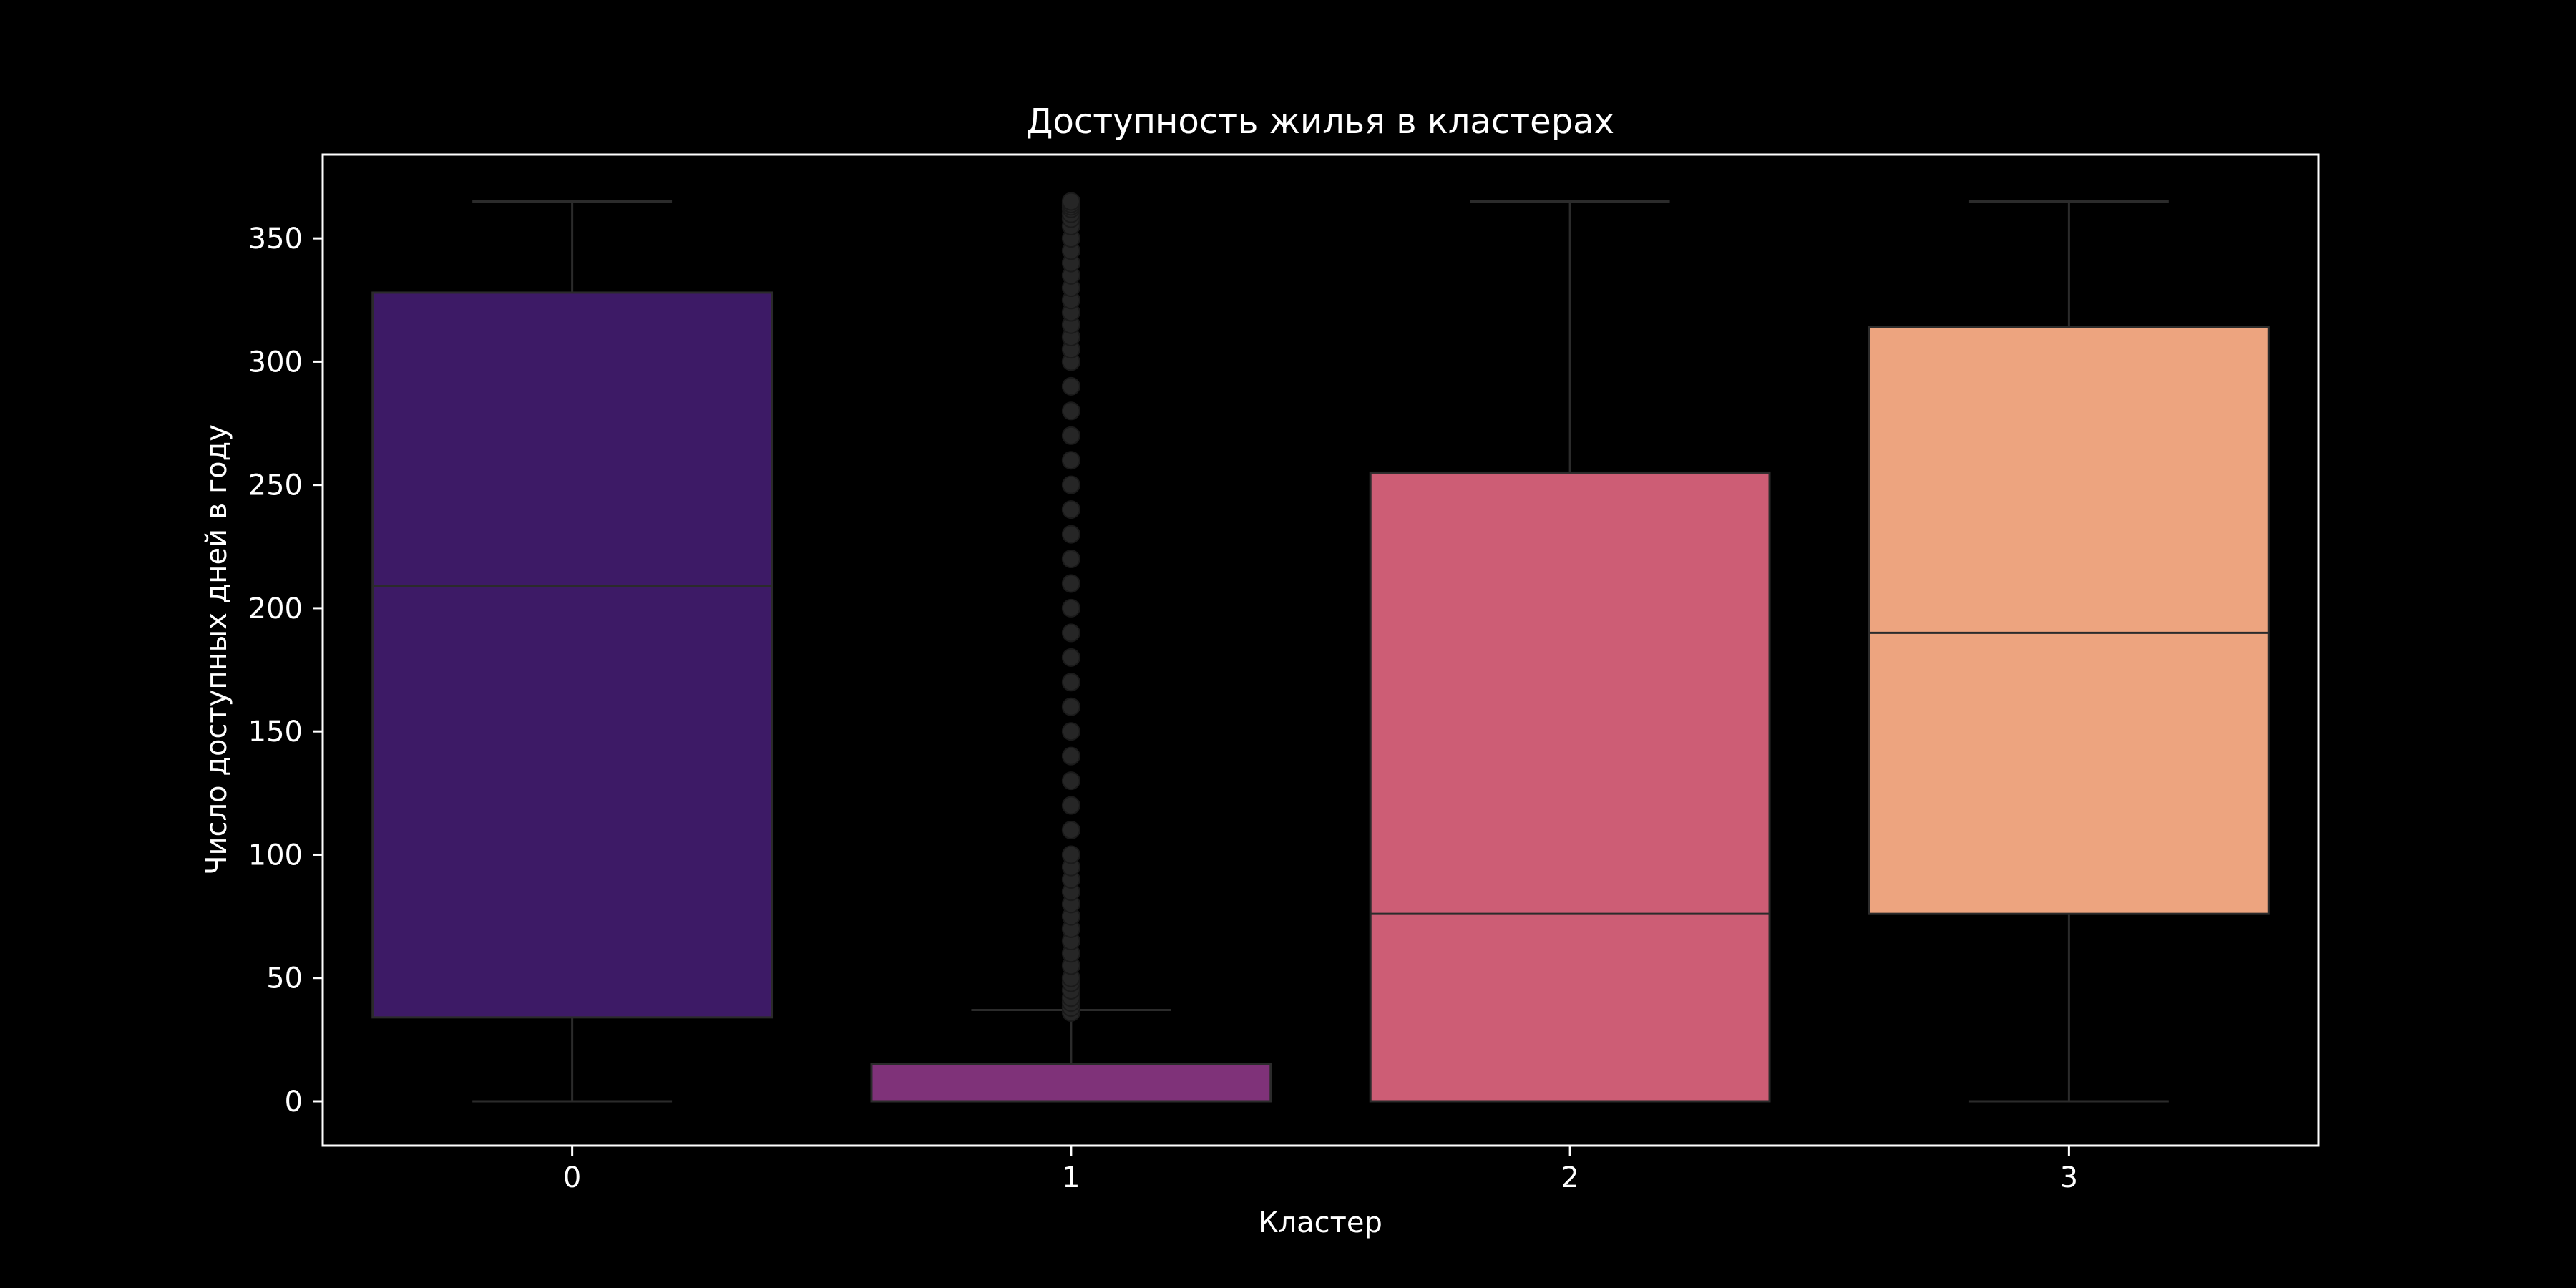 The image size is (2576, 1288). I want to click on y-tick-label: 250, so click(275, 485).